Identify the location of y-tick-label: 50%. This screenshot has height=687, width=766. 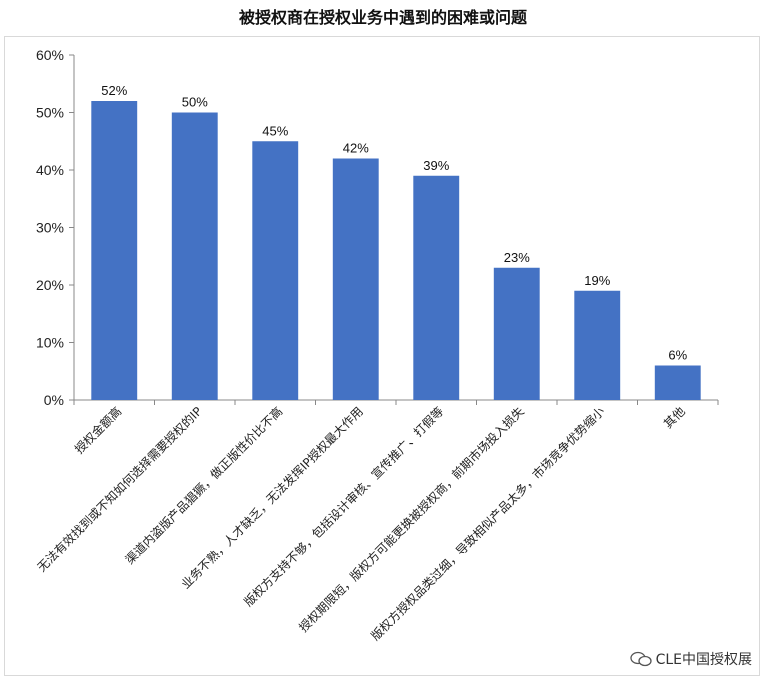
(50, 113).